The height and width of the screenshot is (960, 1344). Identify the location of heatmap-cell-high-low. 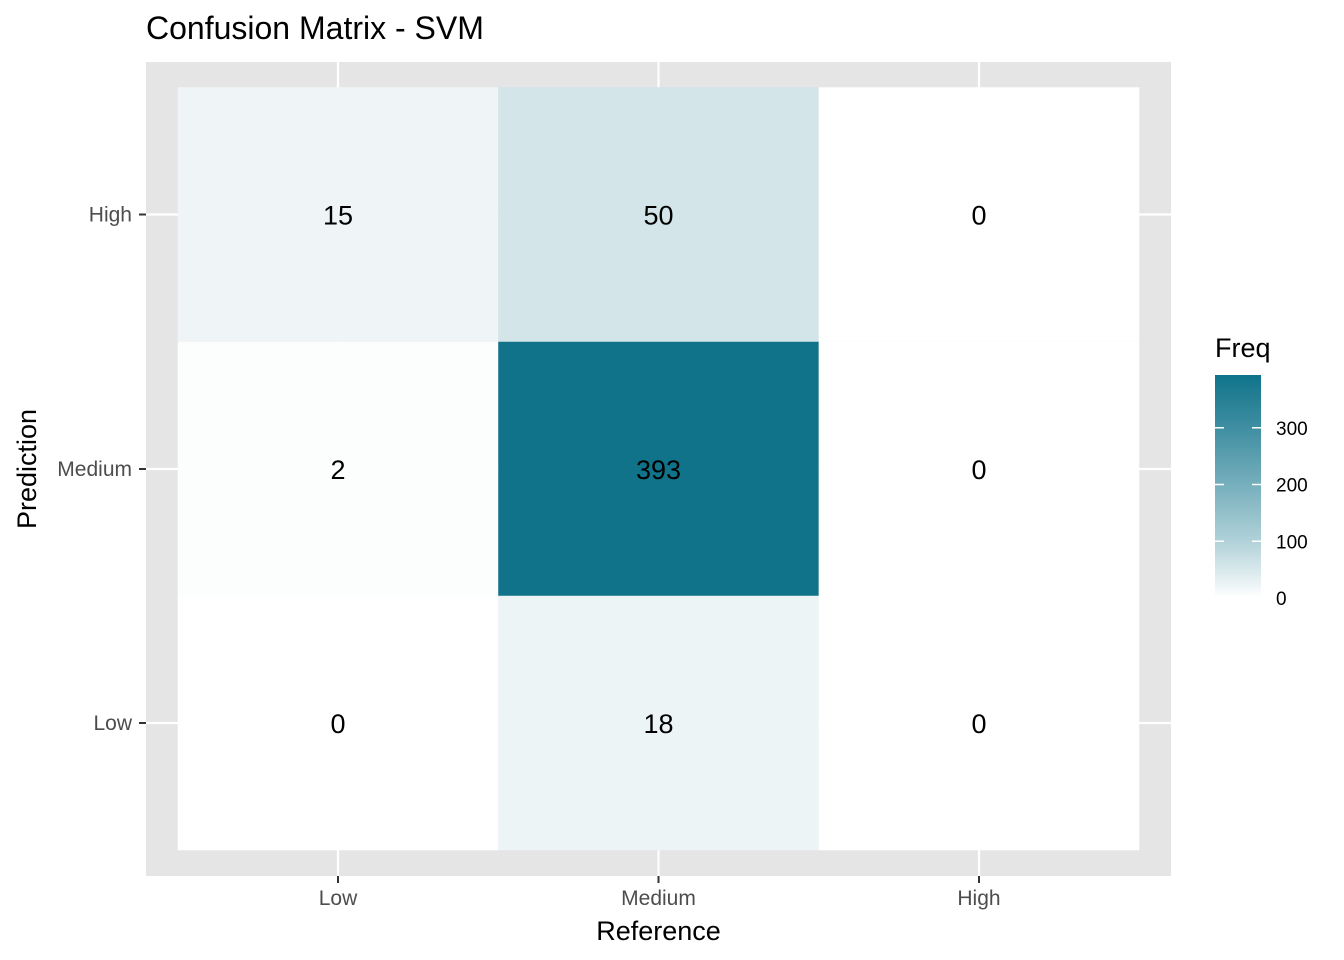
(338, 214).